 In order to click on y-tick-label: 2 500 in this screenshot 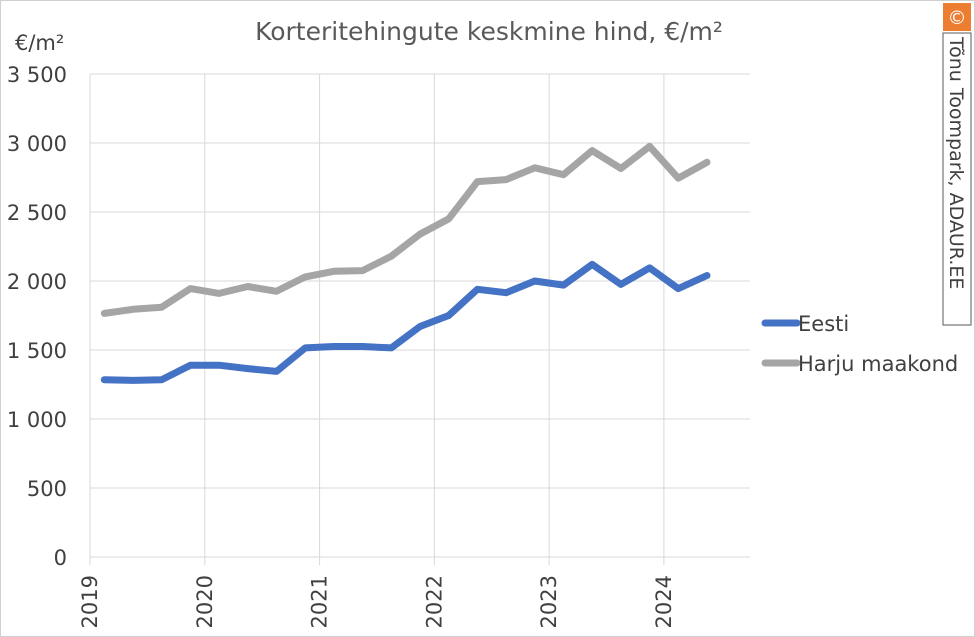, I will do `click(37, 213)`.